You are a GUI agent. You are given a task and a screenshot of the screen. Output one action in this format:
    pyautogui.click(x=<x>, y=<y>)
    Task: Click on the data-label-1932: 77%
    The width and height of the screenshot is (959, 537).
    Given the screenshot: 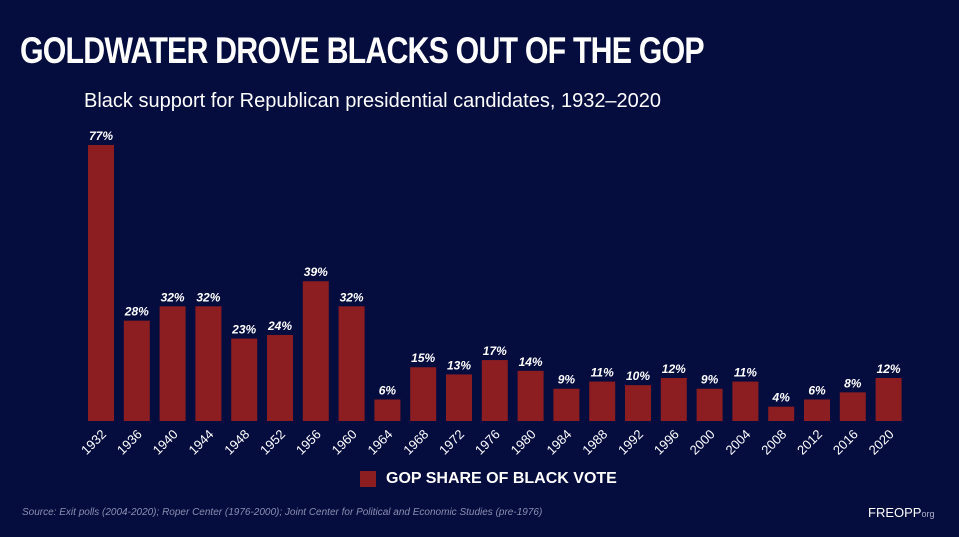 What is the action you would take?
    pyautogui.click(x=101, y=136)
    